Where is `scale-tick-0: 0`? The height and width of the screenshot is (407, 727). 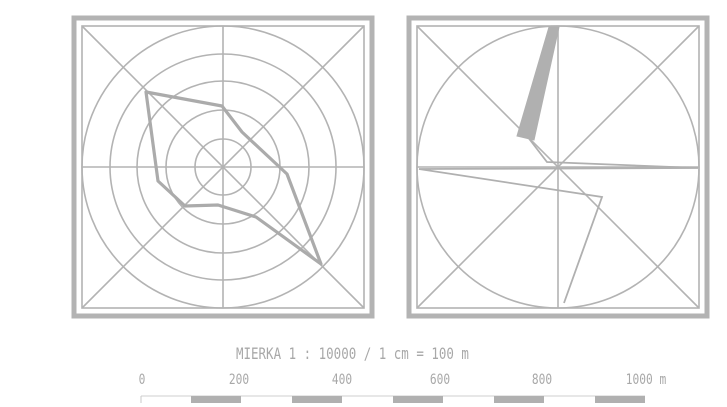
scale-tick-0: 0 is located at coordinates (142, 380).